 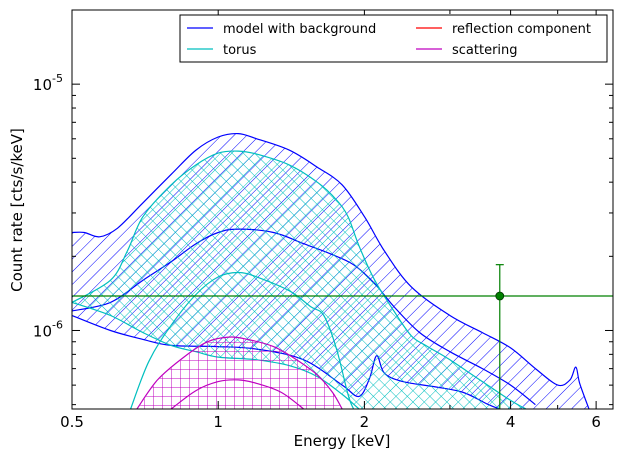 I want to click on band-upper-line, so click(x=239, y=372).